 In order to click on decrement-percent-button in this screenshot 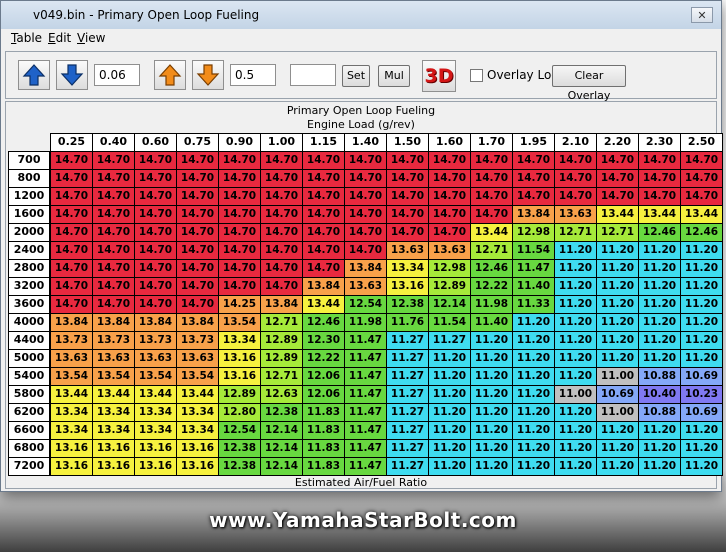, I will do `click(208, 75)`.